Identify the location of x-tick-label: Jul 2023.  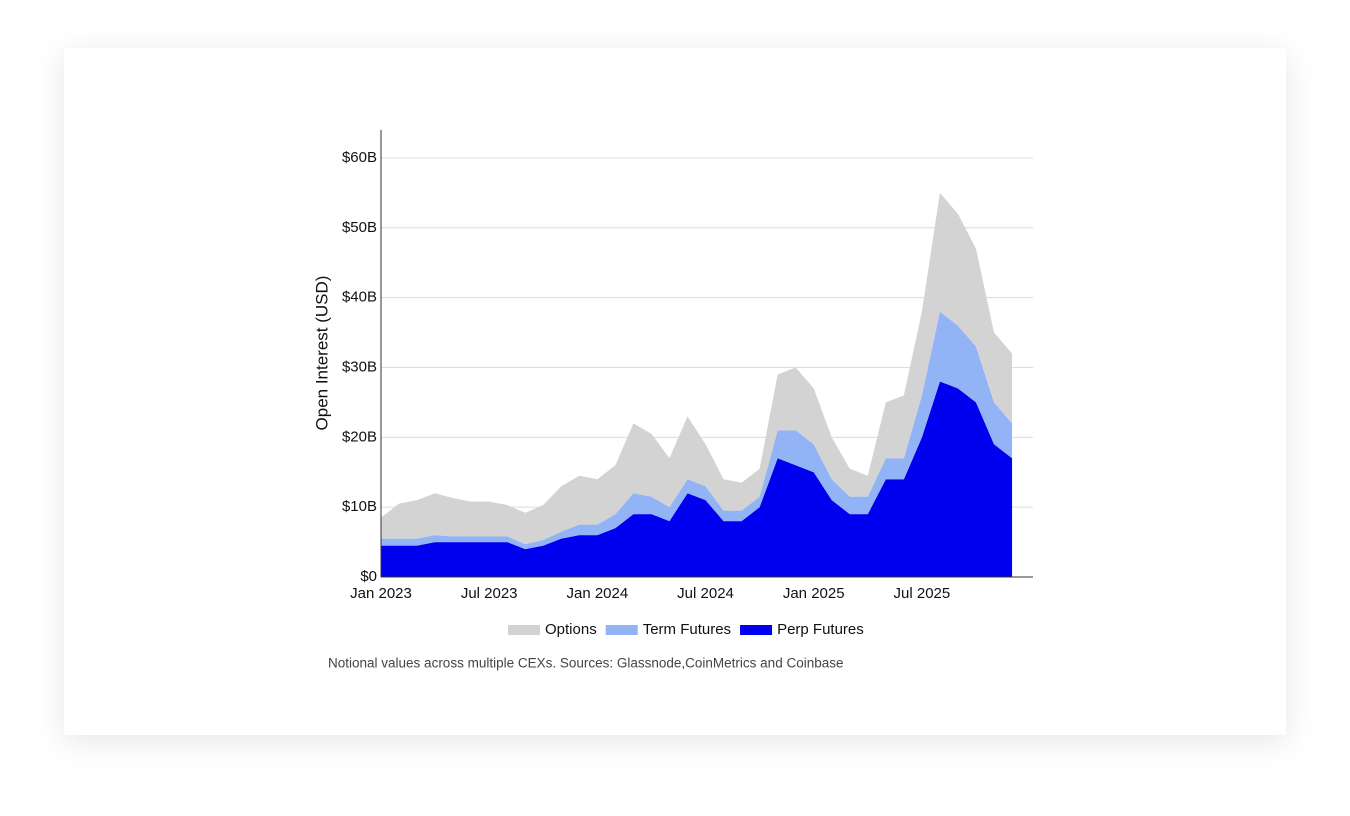
(489, 593).